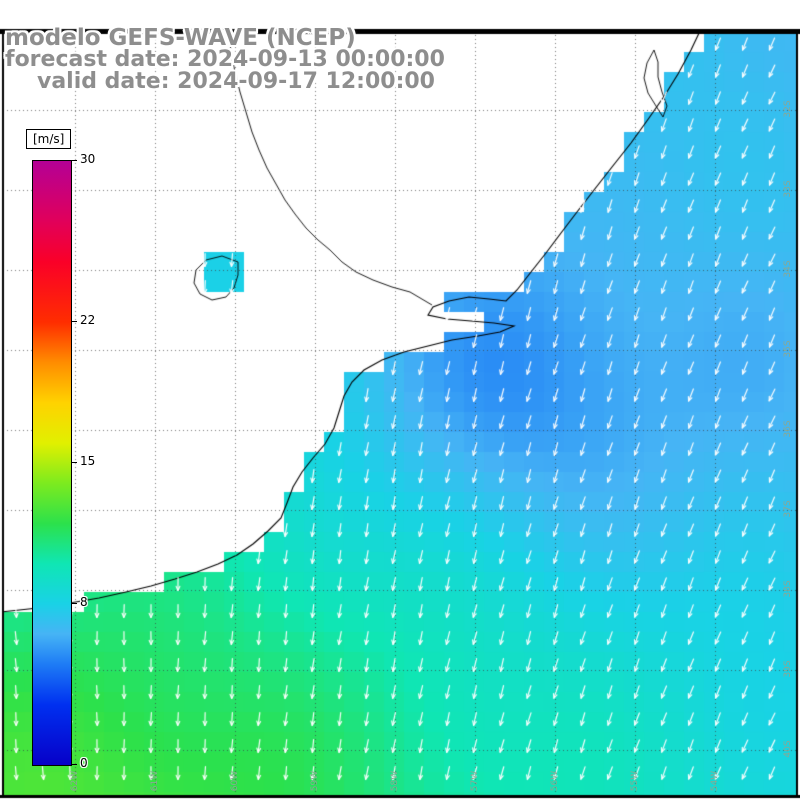  What do you see at coordinates (49, 139) in the screenshot?
I see `colorbar-unit-label: [m/s]` at bounding box center [49, 139].